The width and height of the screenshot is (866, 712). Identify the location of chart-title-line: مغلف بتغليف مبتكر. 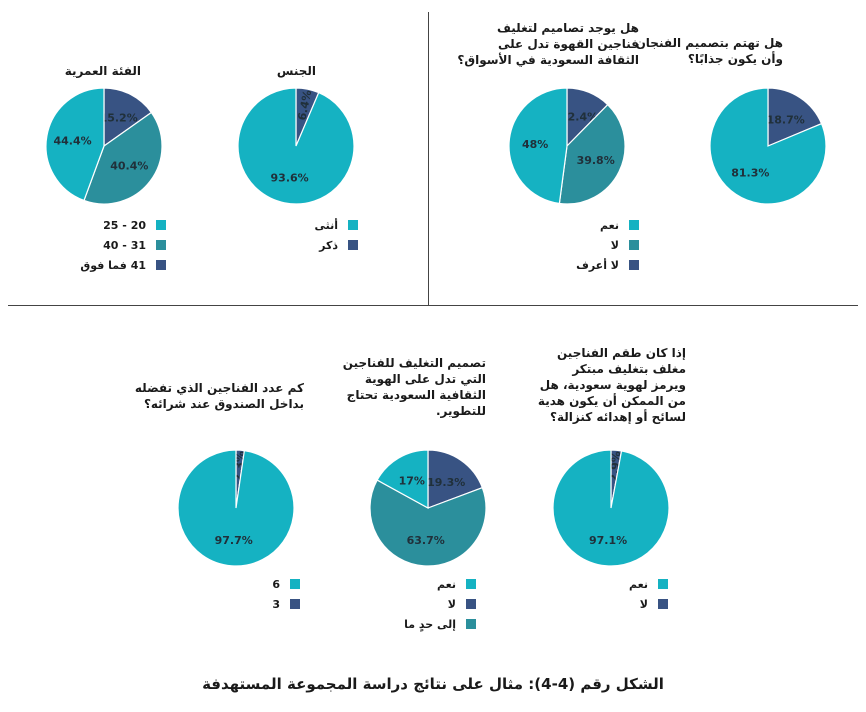
(629, 369).